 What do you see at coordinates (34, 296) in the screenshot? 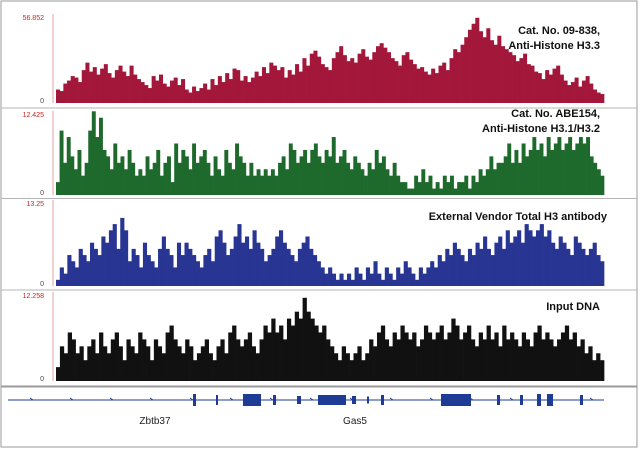
I see `y-axis-max-label: 12.258` at bounding box center [34, 296].